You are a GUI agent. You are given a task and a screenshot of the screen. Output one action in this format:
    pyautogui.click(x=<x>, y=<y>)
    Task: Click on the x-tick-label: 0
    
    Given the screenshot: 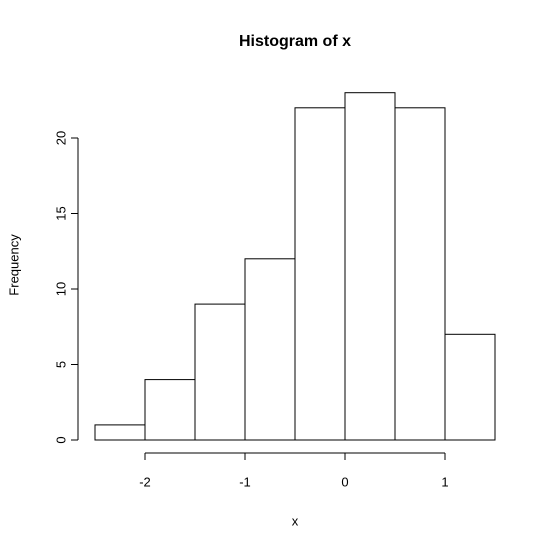 What is the action you would take?
    pyautogui.click(x=344, y=481)
    